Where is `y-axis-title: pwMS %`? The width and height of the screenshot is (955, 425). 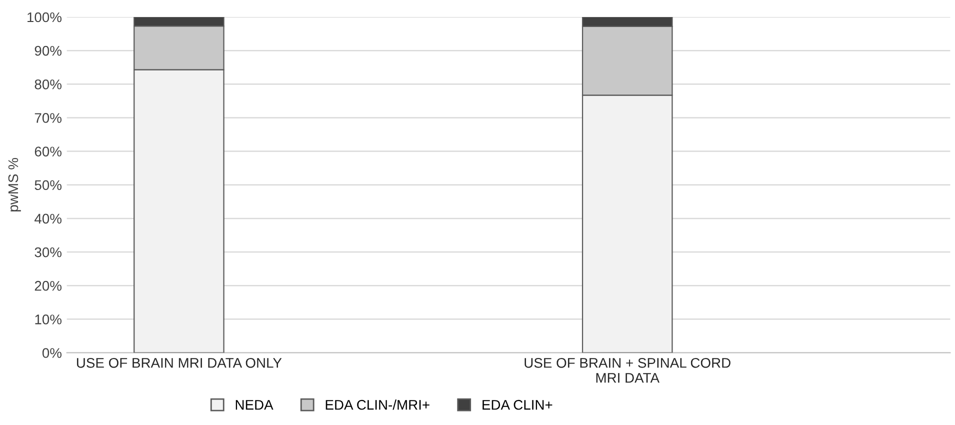 y-axis-title: pwMS % is located at coordinates (14, 185).